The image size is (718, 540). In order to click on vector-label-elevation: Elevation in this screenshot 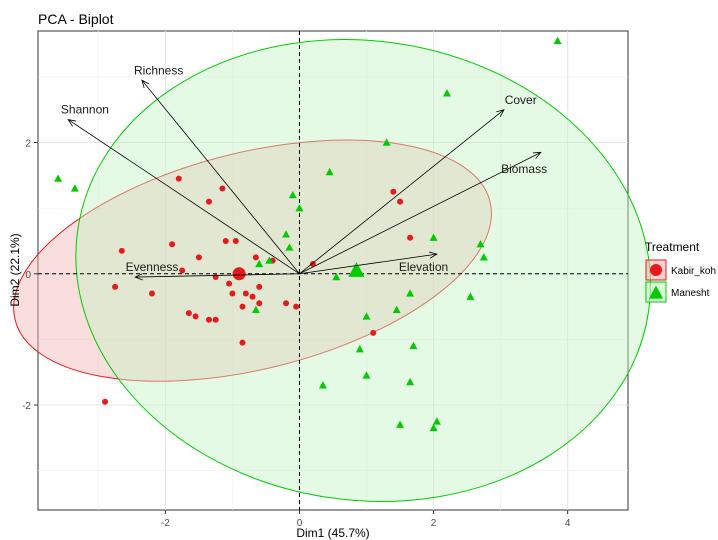, I will do `click(423, 267)`.